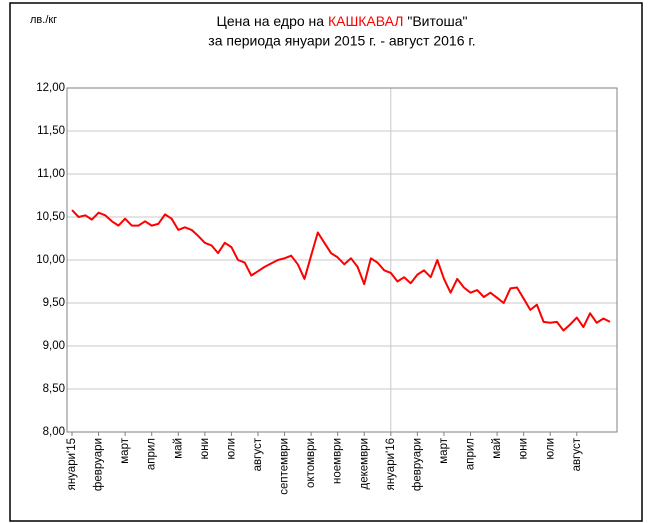  Describe the element at coordinates (72, 464) in the screenshot. I see `x-tick-label: януари'15` at that location.